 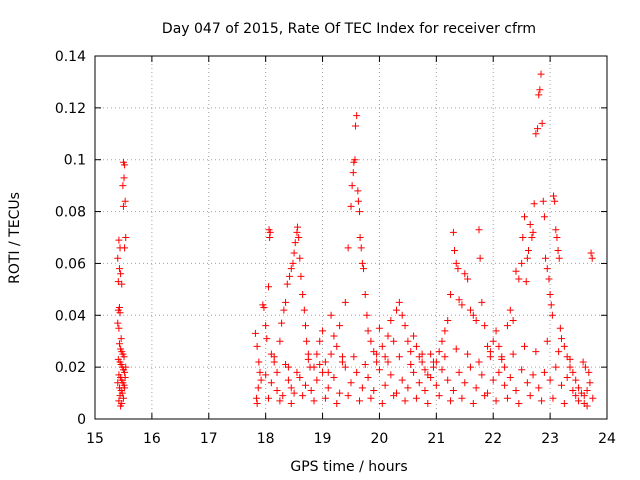 I want to click on x-axis-label: GPS time / hours, so click(x=348, y=467).